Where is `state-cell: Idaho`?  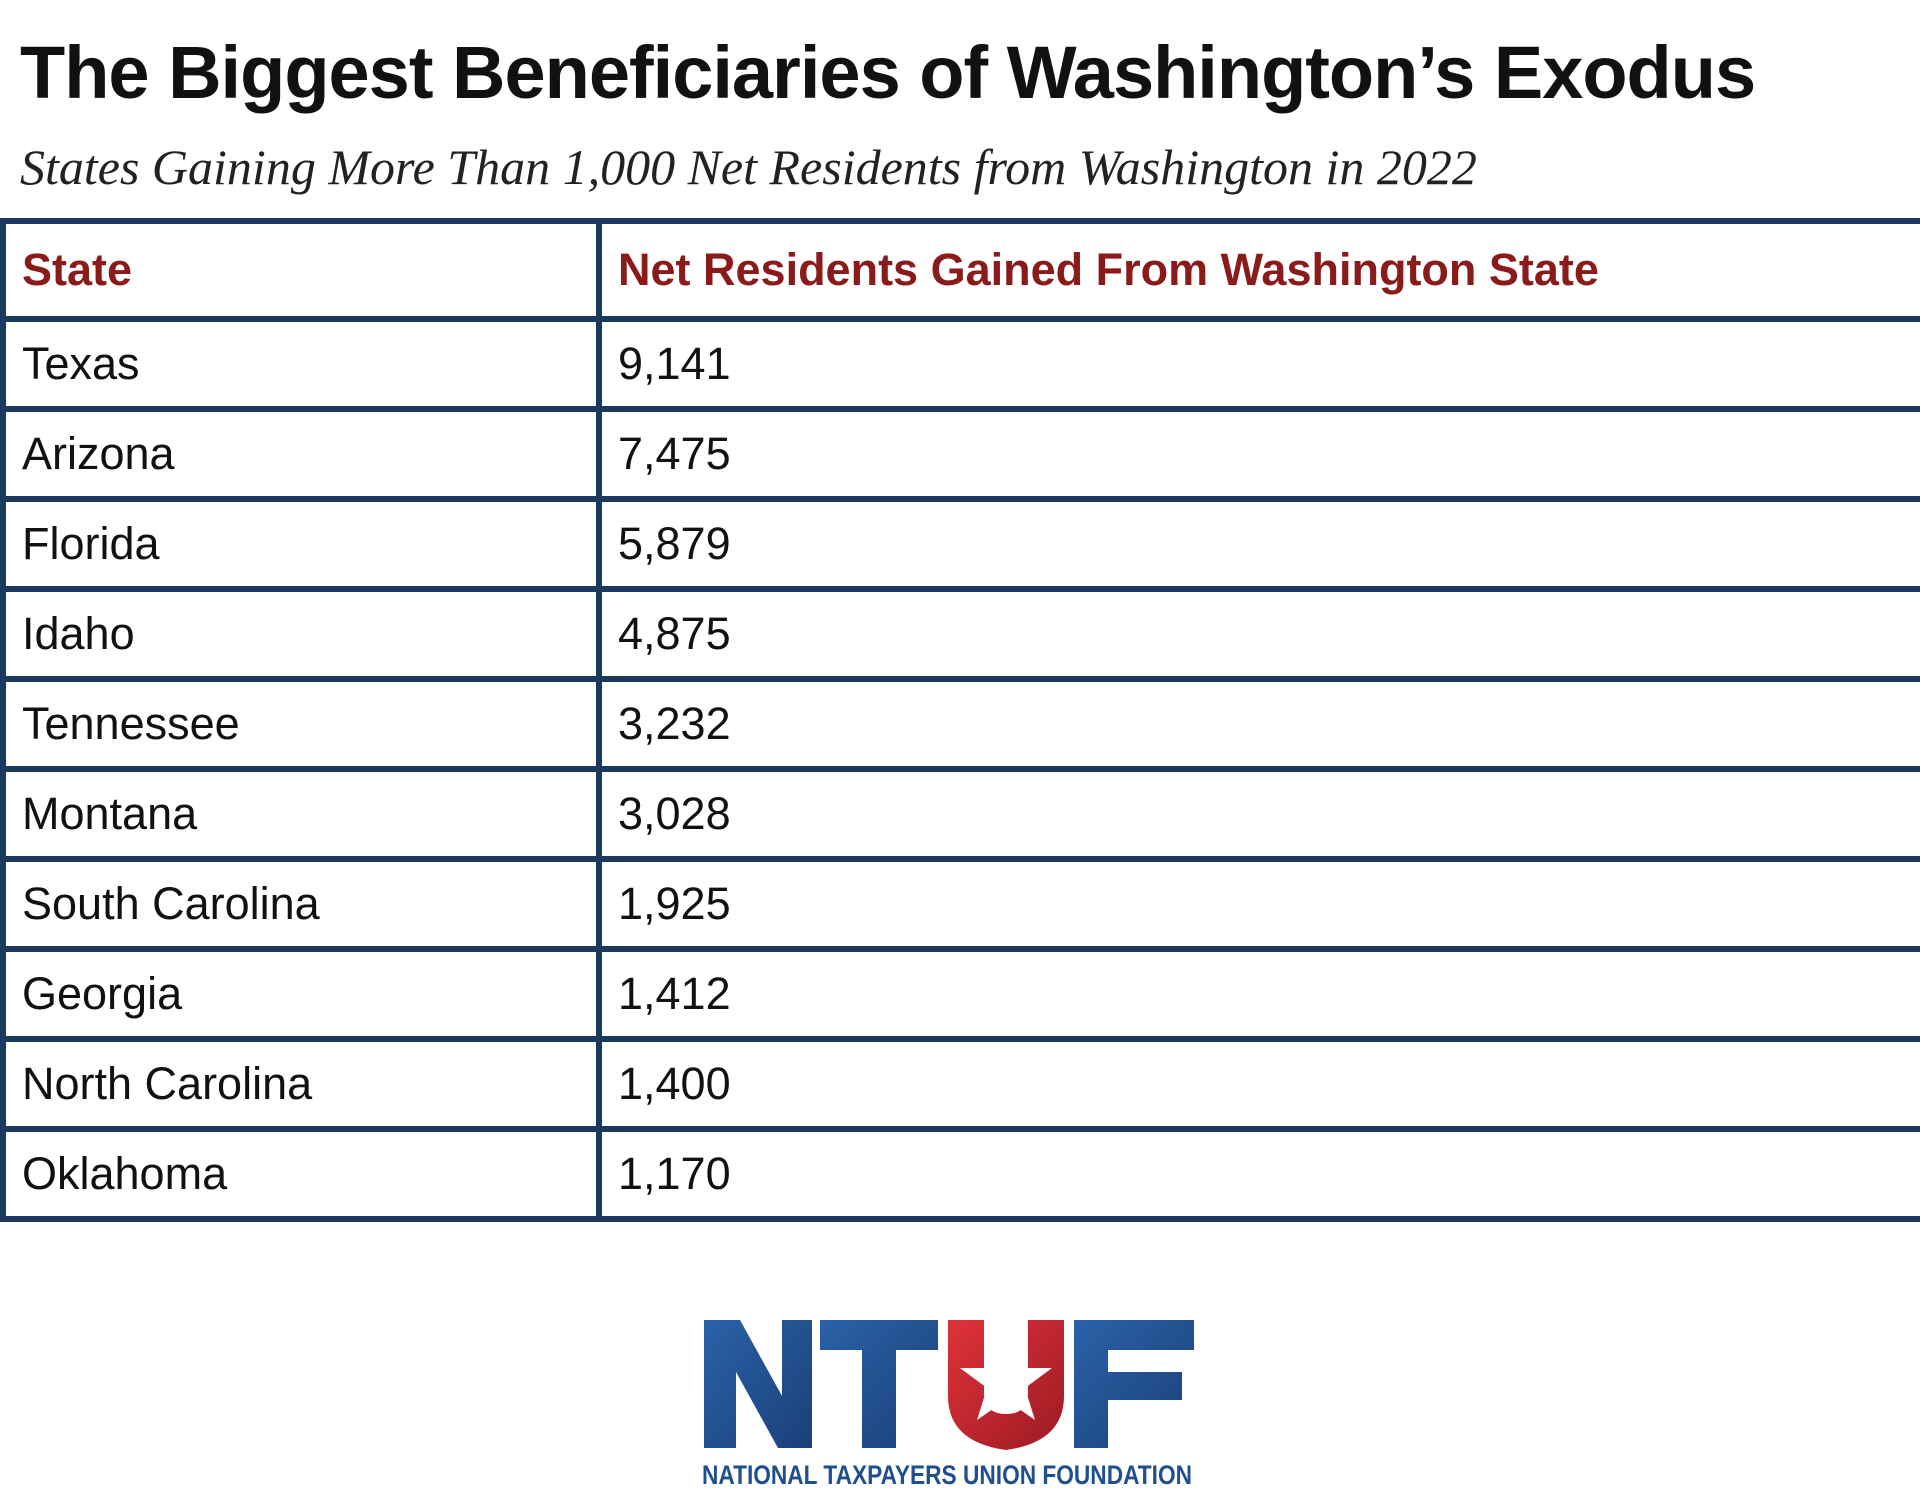 state-cell: Idaho is located at coordinates (301, 634).